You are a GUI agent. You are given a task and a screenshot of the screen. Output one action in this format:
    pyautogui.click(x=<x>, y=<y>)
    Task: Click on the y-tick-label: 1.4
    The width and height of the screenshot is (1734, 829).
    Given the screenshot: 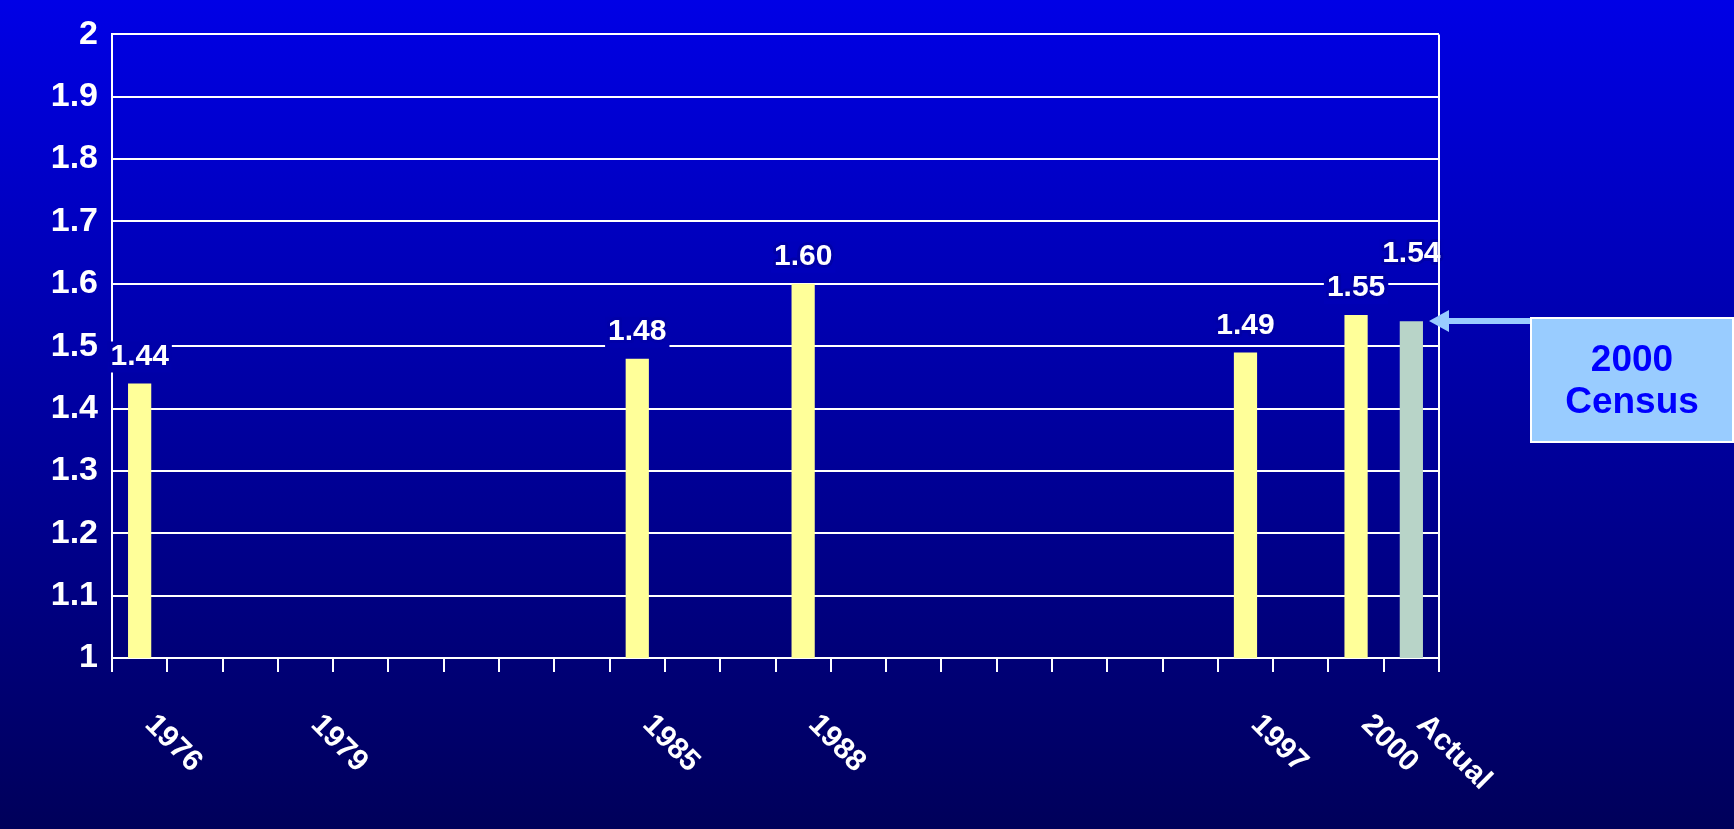 What is the action you would take?
    pyautogui.click(x=74, y=405)
    